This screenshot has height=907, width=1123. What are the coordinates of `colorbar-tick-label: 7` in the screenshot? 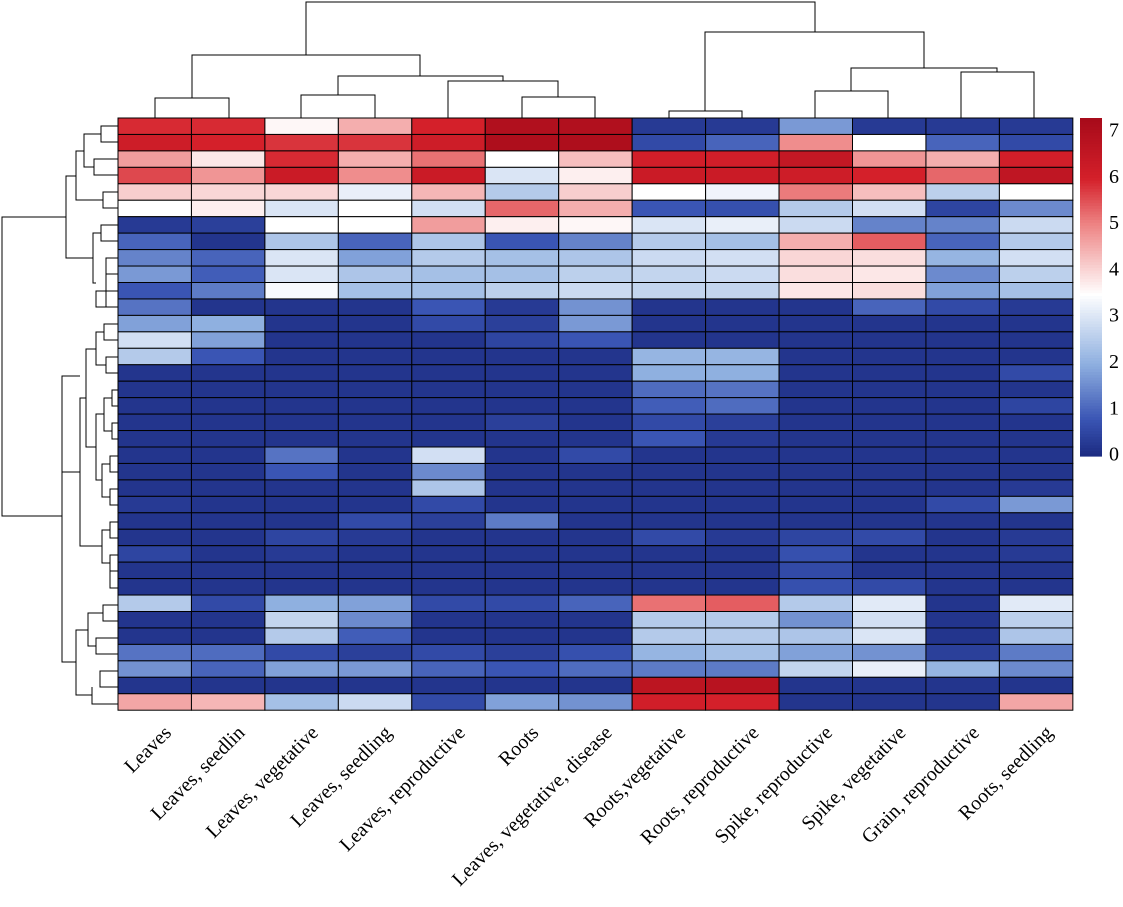 It's located at (1114, 130).